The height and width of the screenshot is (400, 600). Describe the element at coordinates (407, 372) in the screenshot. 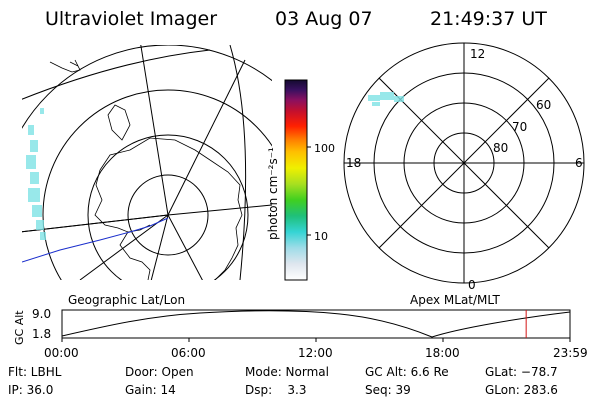

I see `info-gc-alt: GC Alt: 6.6 Re` at that location.